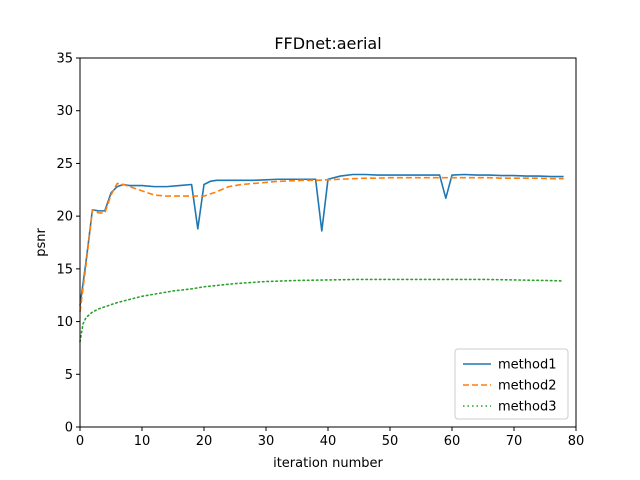  What do you see at coordinates (64, 322) in the screenshot?
I see `y-tick-label: 10` at bounding box center [64, 322].